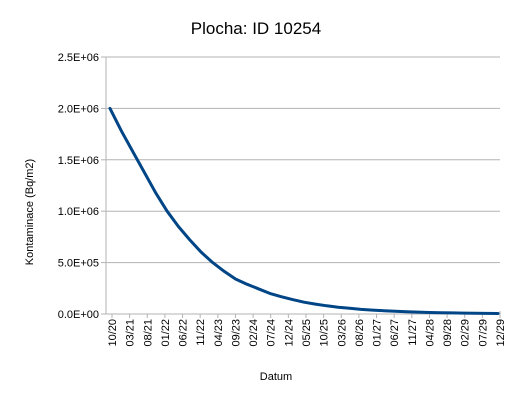 The image size is (511, 401). I want to click on y-tick-label: 1.5E+06, so click(78, 161).